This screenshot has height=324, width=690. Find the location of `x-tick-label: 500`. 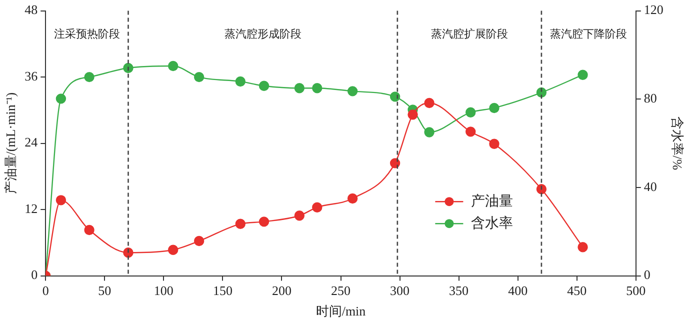

x-tick-label: 500 is located at coordinates (636, 290).